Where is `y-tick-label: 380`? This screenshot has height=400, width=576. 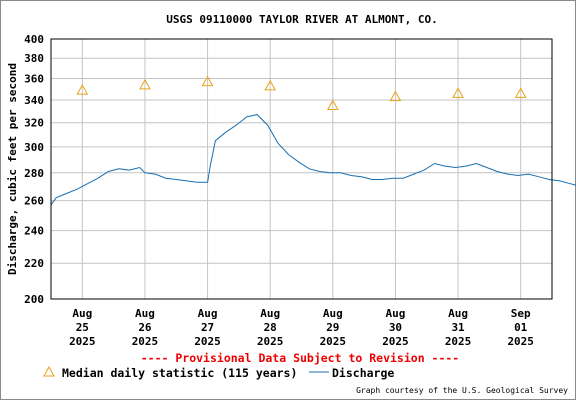 y-tick-label: 380 is located at coordinates (34, 58).